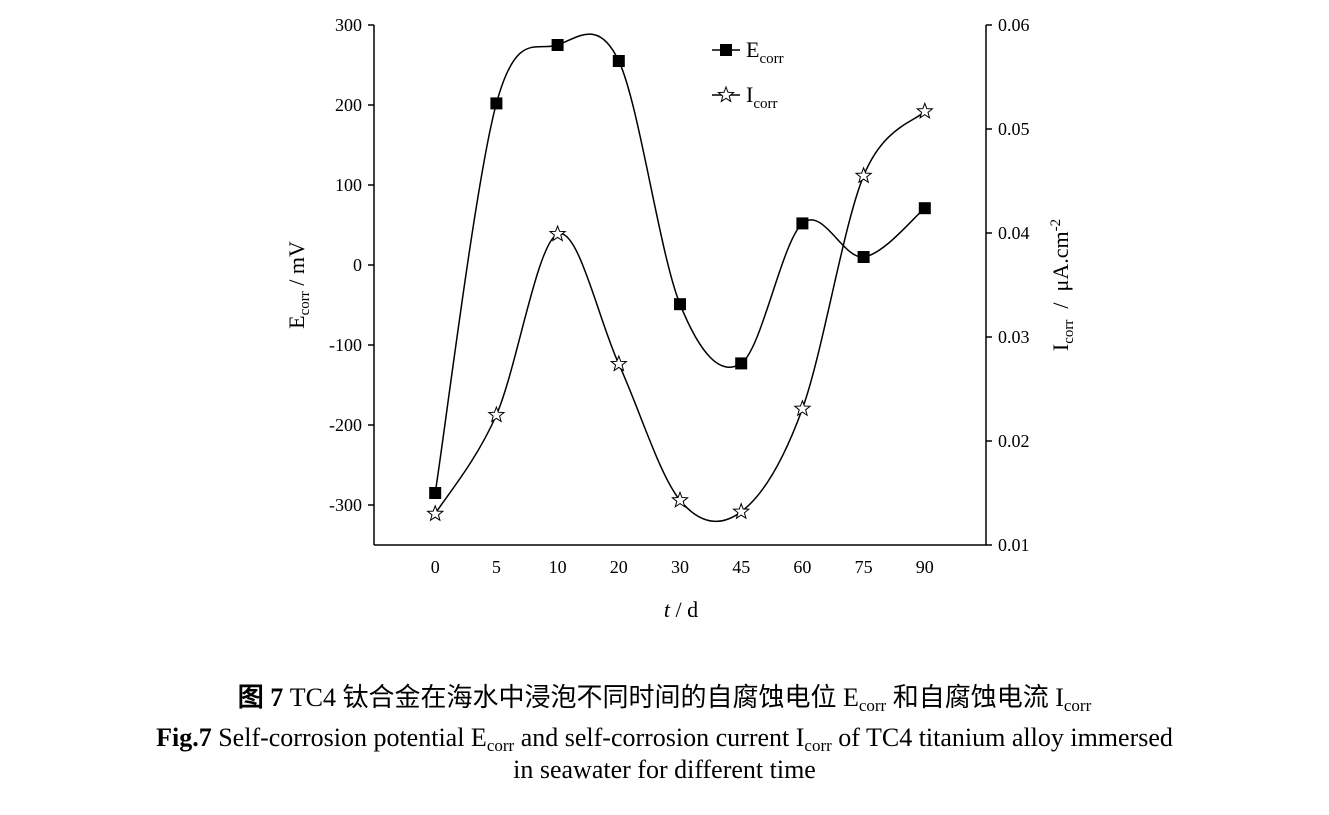 The height and width of the screenshot is (815, 1329). Describe the element at coordinates (619, 567) in the screenshot. I see `x-tick-label: 20` at that location.